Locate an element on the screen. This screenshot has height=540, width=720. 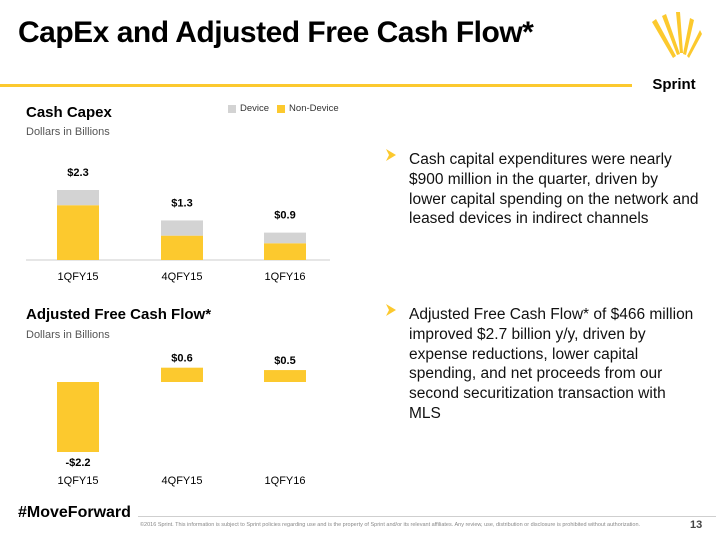
capex-bar-device-1qfy16 is located at coordinates (285, 238).